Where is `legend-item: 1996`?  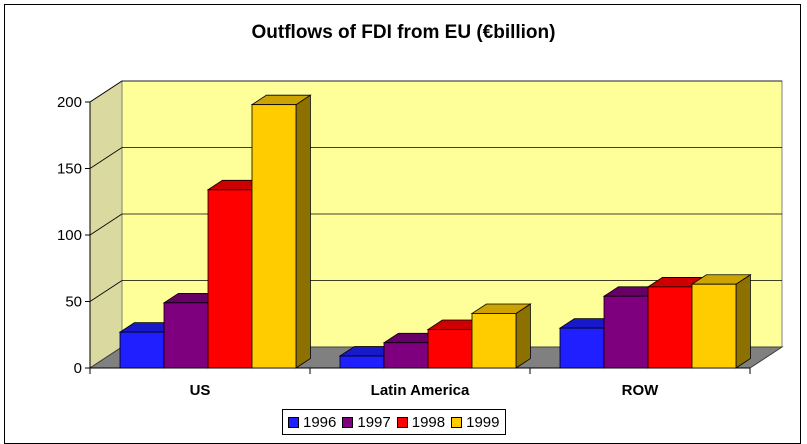 legend-item: 1996 is located at coordinates (312, 422).